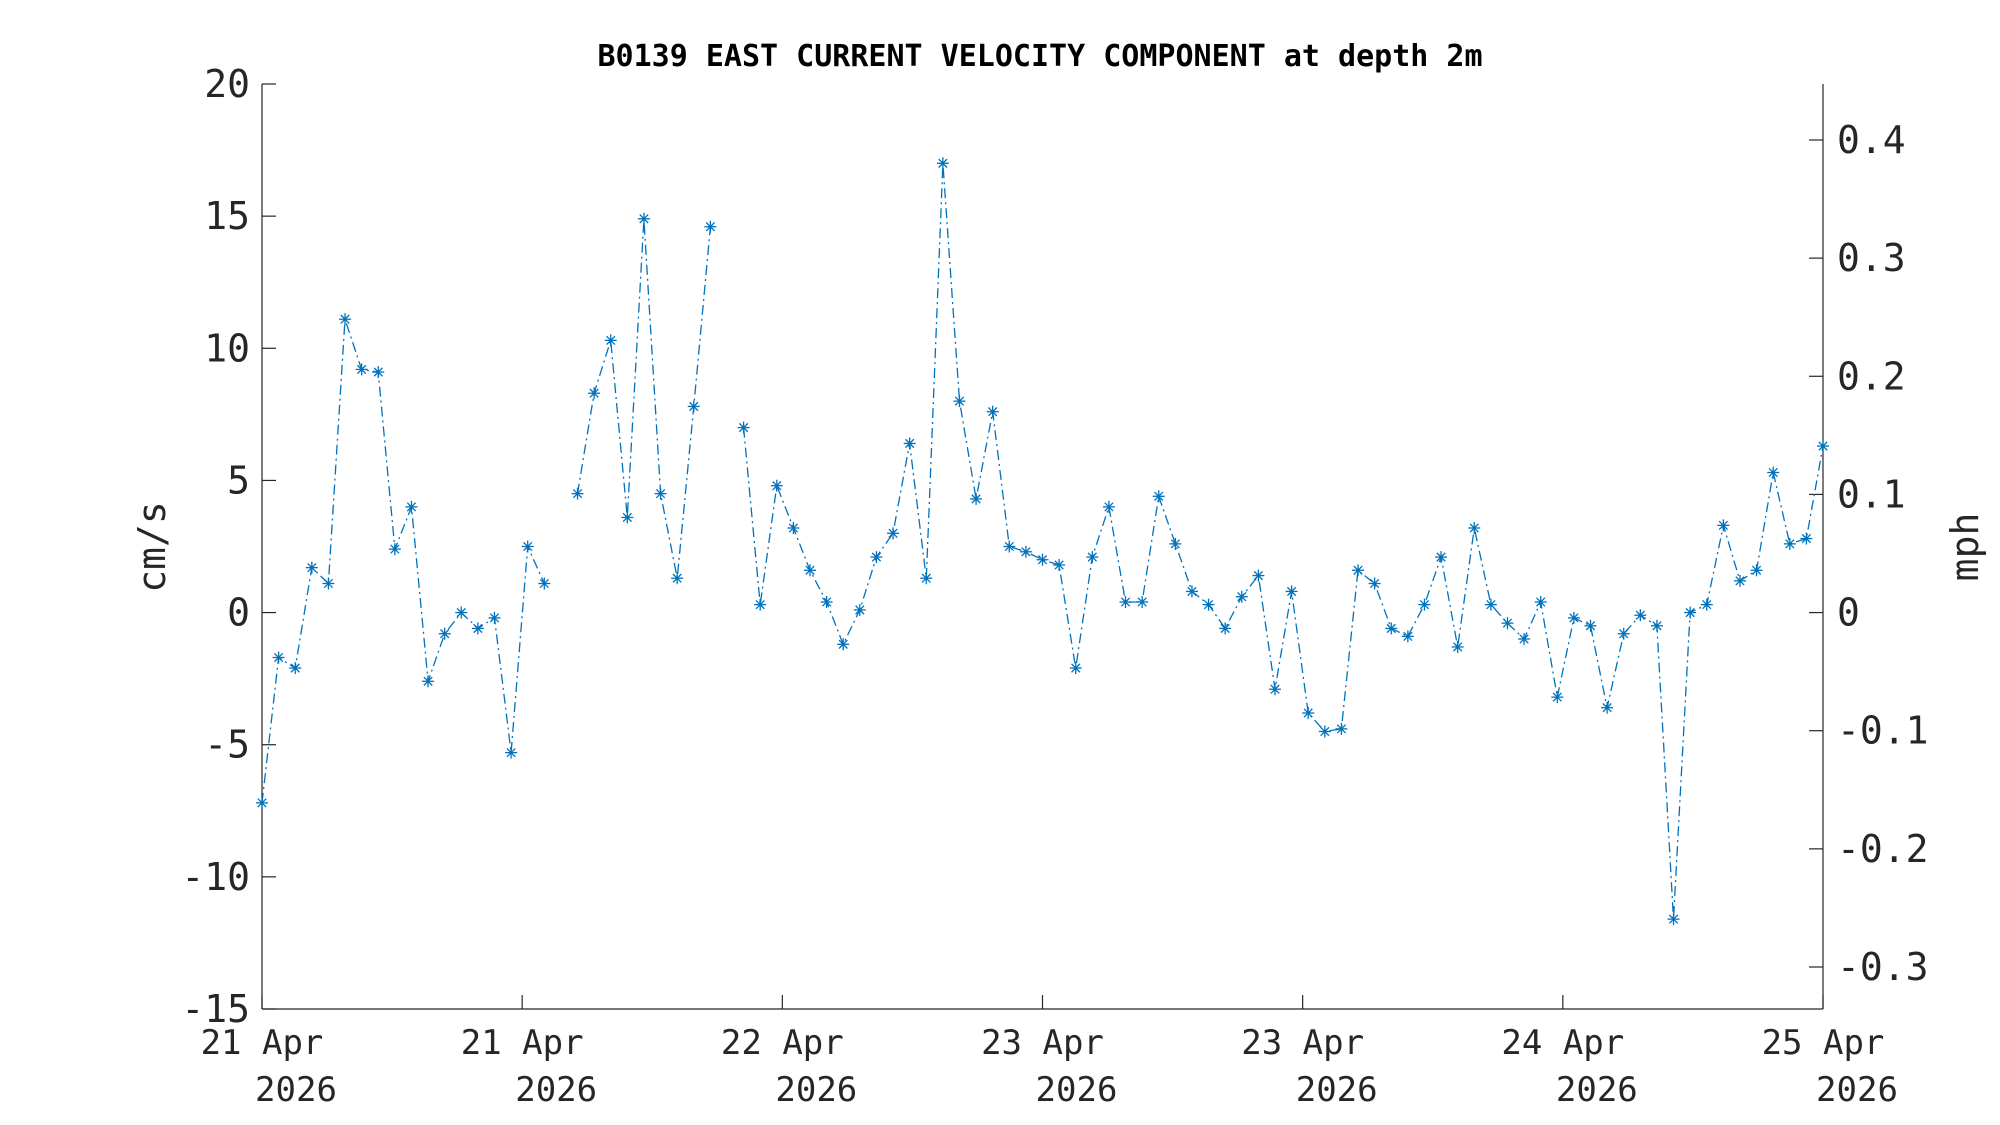 This screenshot has width=2000, height=1125. What do you see at coordinates (1562, 1043) in the screenshot?
I see `x-tick-label-date: 24 Apr` at bounding box center [1562, 1043].